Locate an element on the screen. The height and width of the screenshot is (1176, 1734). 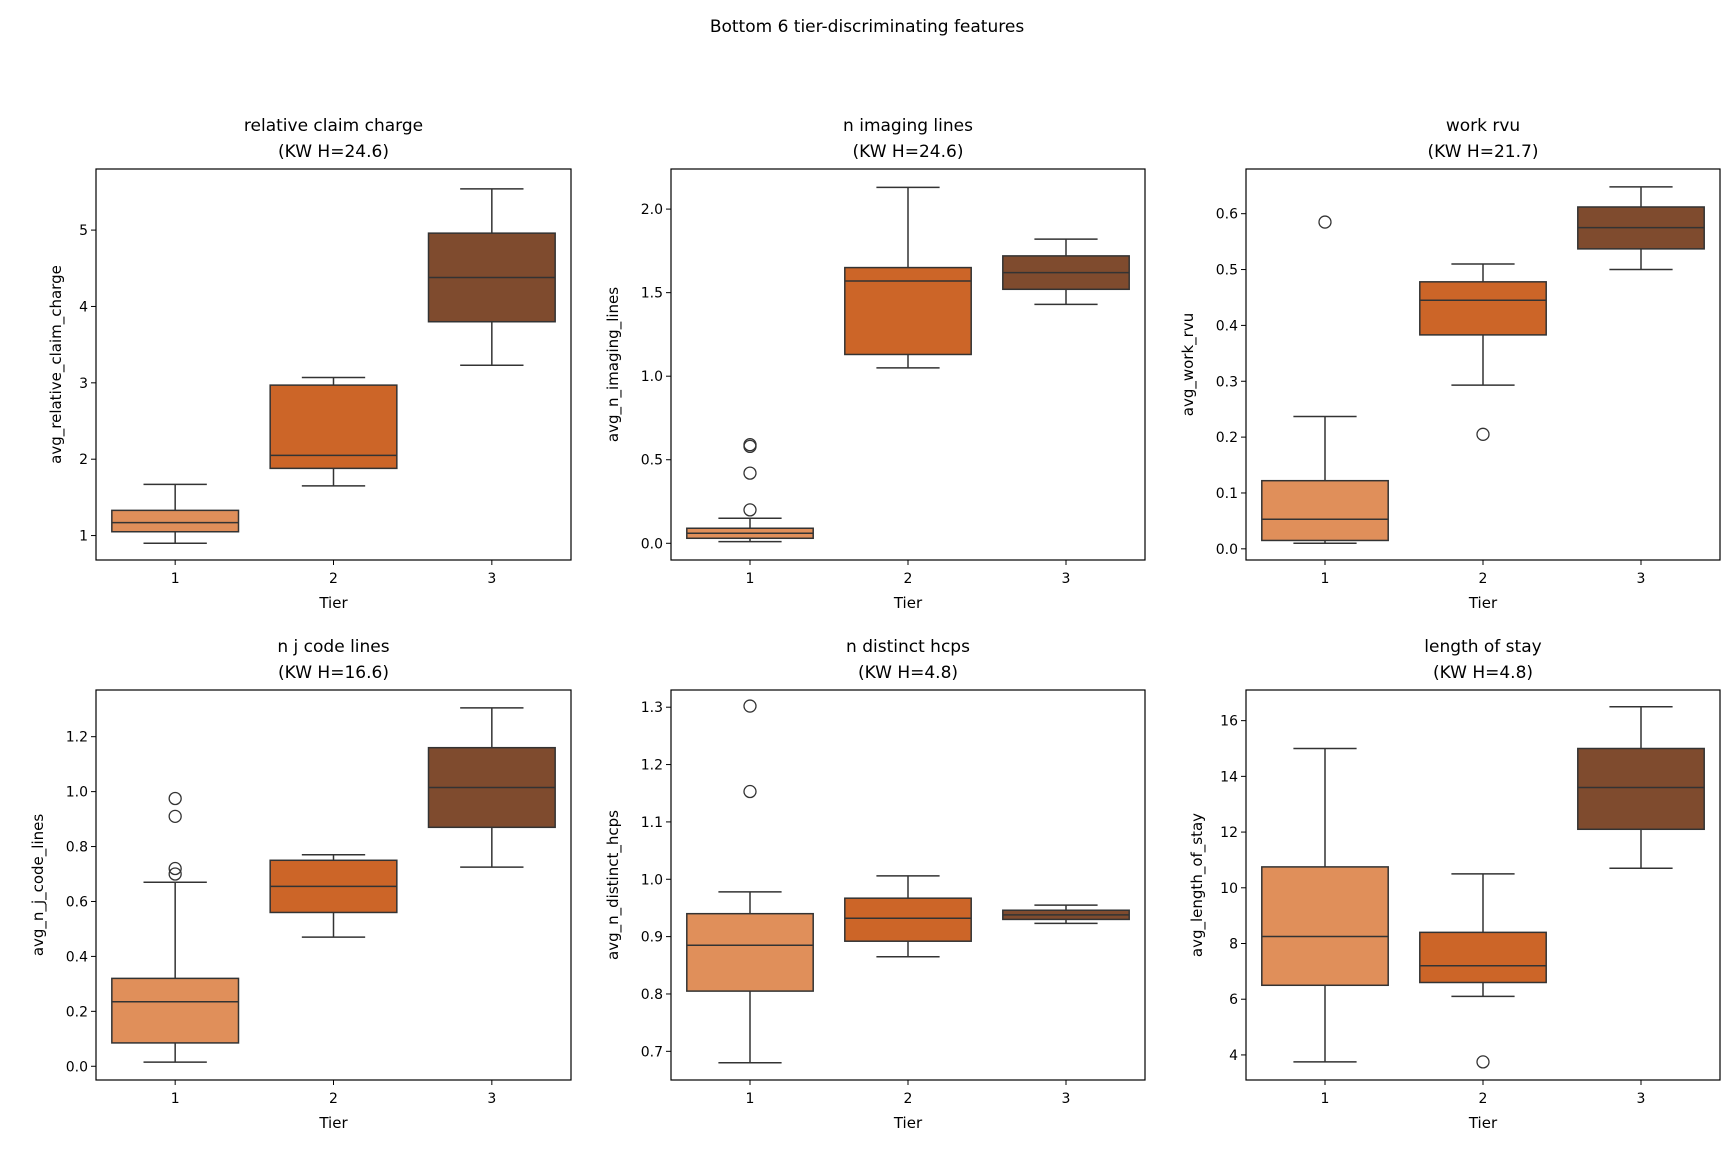
y-axis-label: avg_n_j_code_lines is located at coordinates (38, 885).